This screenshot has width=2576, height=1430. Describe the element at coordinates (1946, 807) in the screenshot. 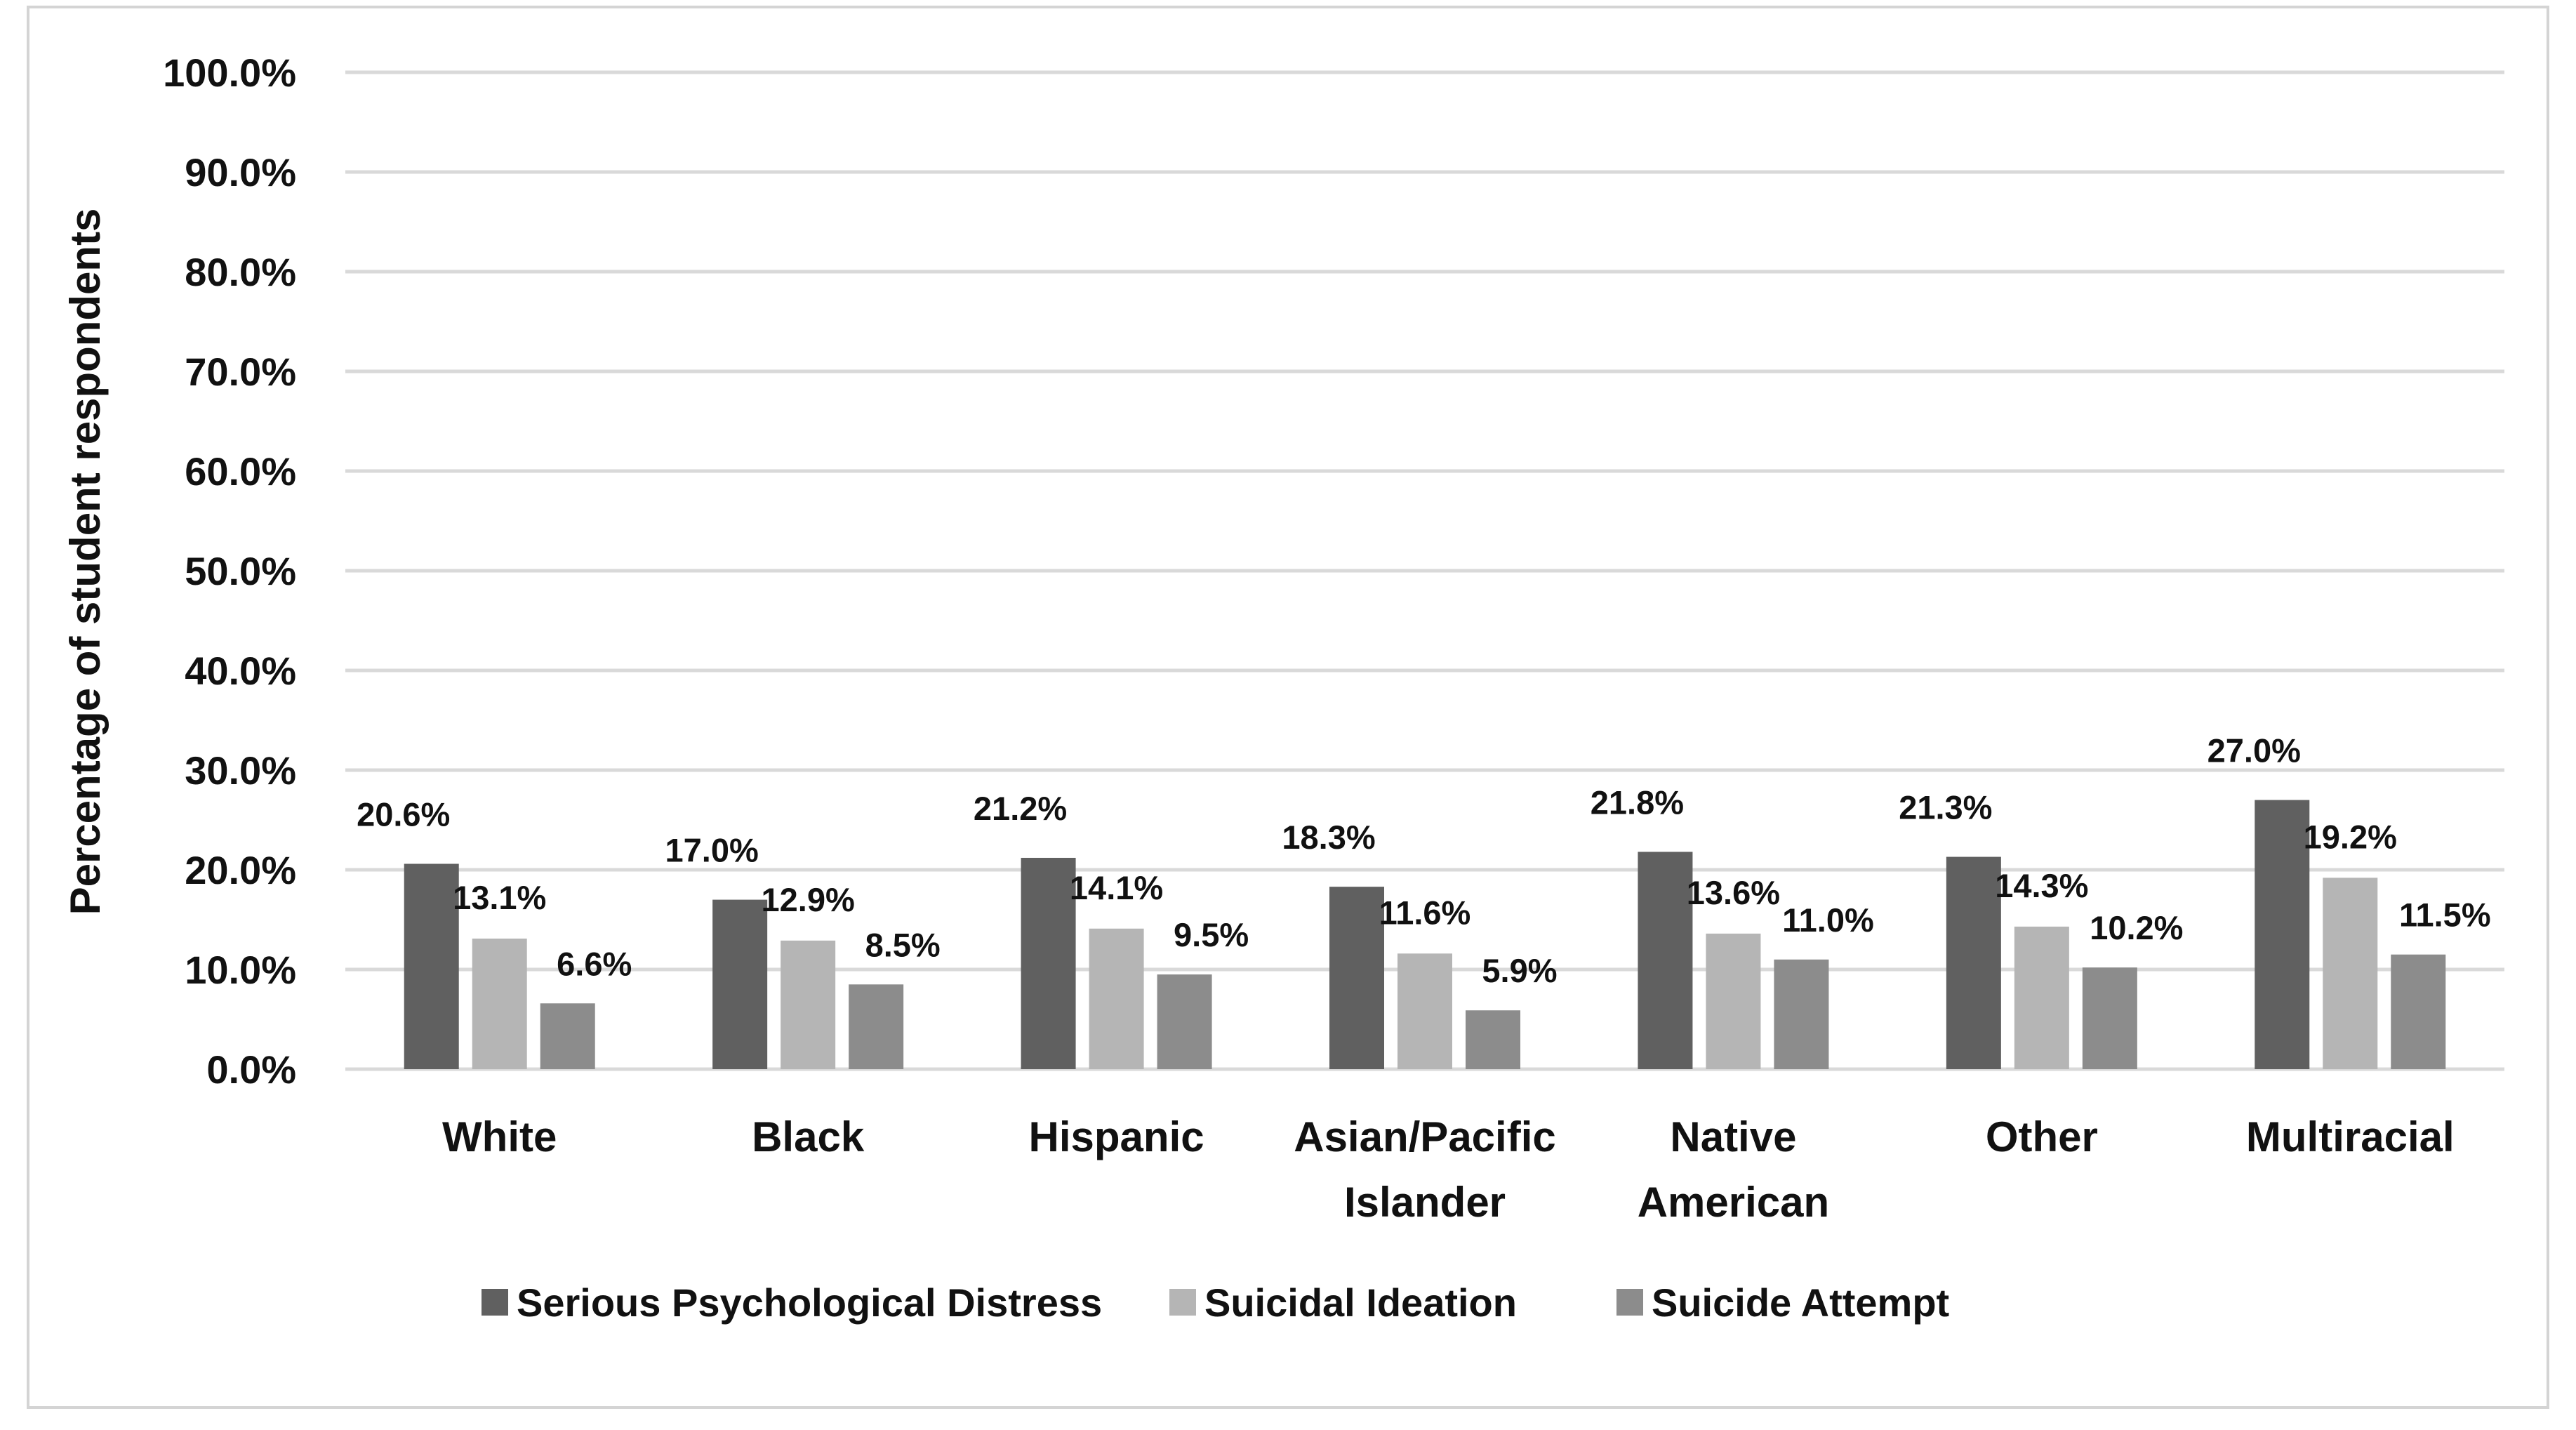

I see `data-label: 21.3%` at that location.